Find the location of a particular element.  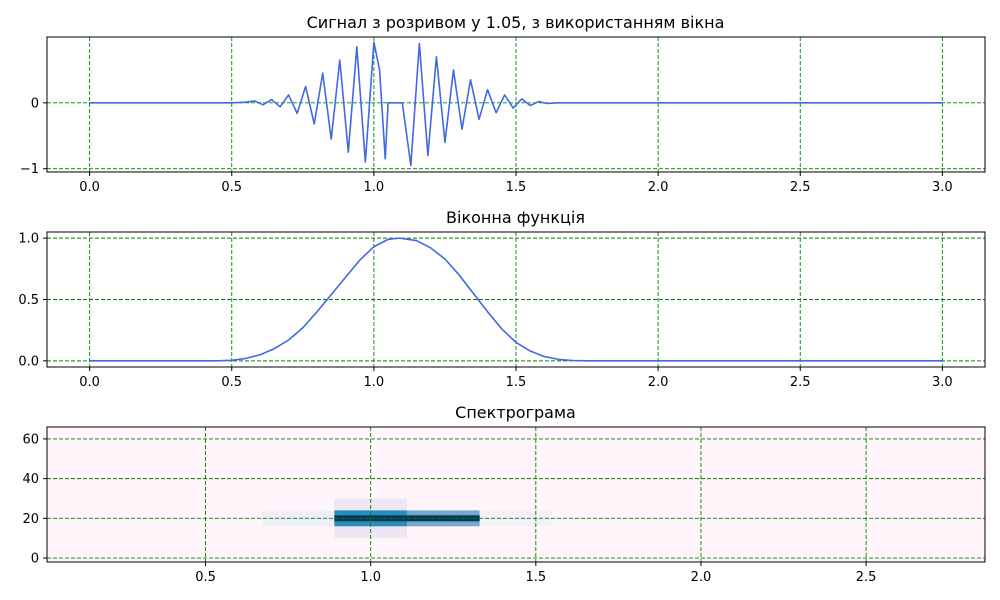

window-function-chart-title: Віконна функція is located at coordinates (515, 217).